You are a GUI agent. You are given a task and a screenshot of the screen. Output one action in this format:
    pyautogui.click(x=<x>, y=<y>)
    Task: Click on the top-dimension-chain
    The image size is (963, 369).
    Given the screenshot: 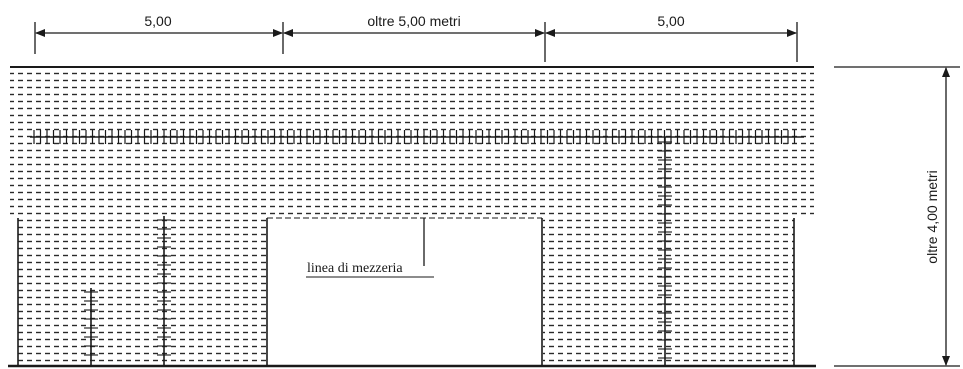 What is the action you would take?
    pyautogui.click(x=416, y=42)
    